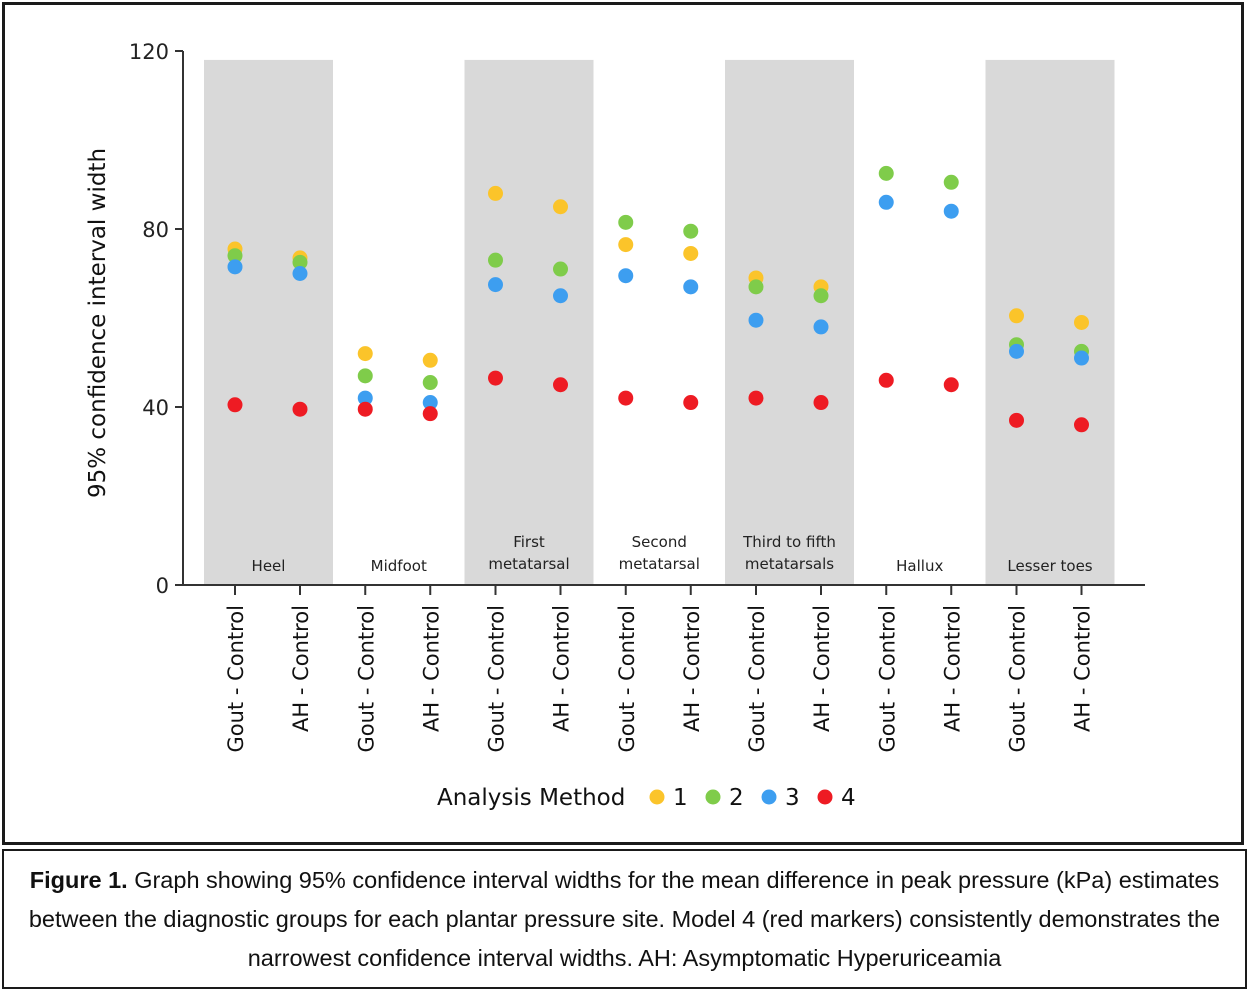 The width and height of the screenshot is (1249, 991). I want to click on group-label: Midfoot, so click(399, 566).